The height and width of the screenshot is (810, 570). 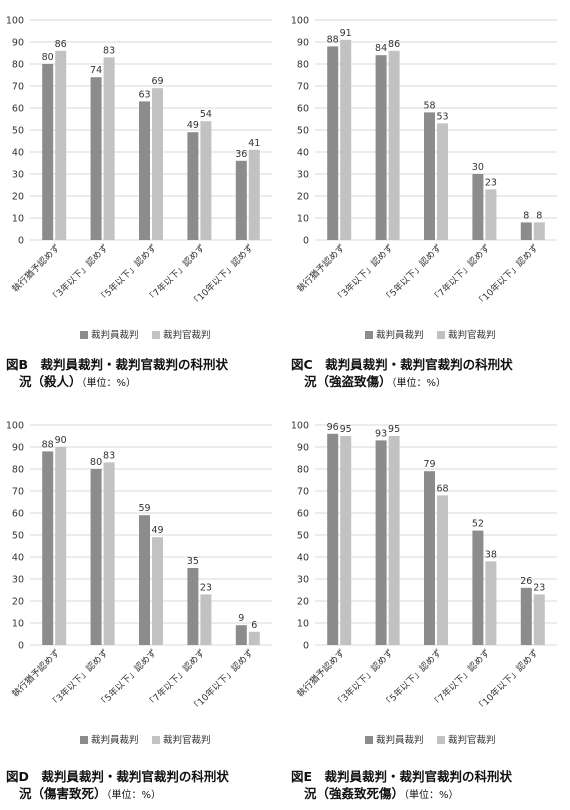 What do you see at coordinates (442, 116) in the screenshot?
I see `data-label: 53` at bounding box center [442, 116].